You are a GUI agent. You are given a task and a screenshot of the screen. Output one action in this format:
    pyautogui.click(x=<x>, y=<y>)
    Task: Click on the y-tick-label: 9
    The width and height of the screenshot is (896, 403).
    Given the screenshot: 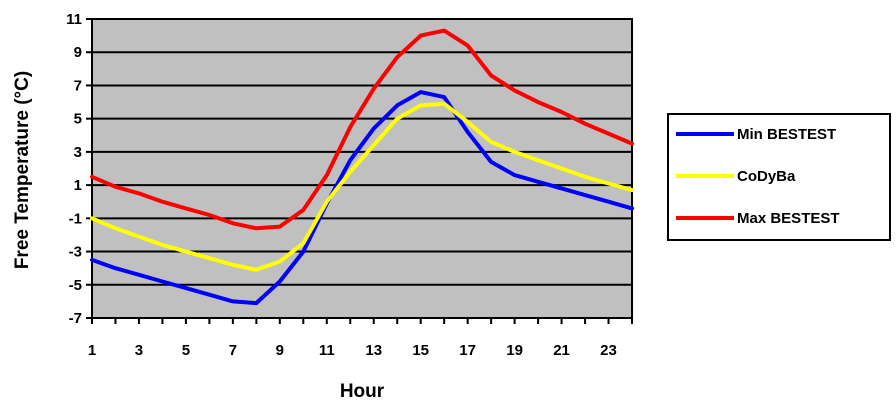 What is the action you would take?
    pyautogui.click(x=78, y=52)
    